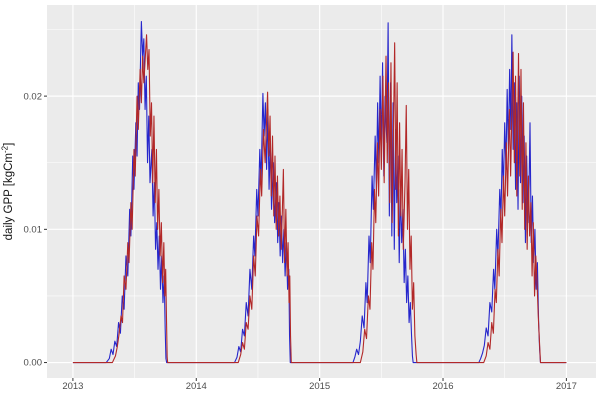 The width and height of the screenshot is (600, 400). What do you see at coordinates (442, 386) in the screenshot?
I see `x-tick-label: 2016` at bounding box center [442, 386].